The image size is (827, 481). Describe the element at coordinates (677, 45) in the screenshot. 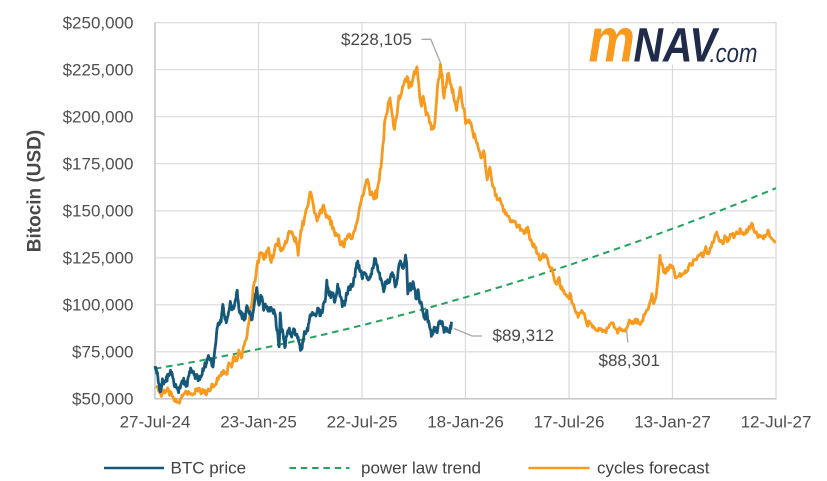

I see `svg-text: NAV` at that location.